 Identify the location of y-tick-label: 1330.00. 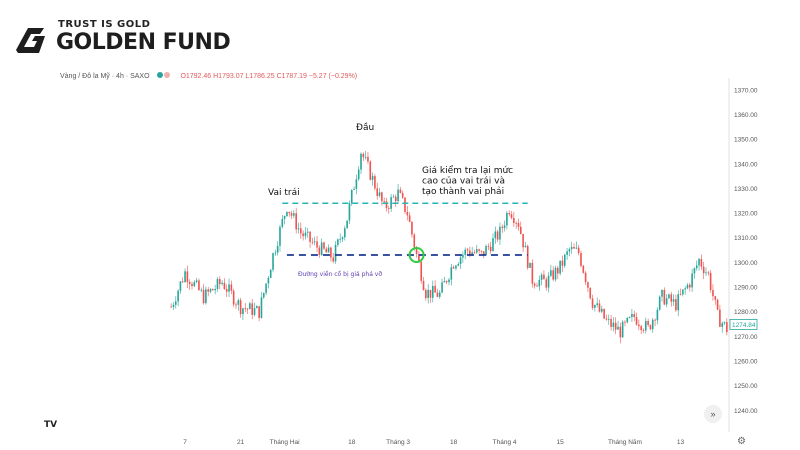
(746, 189).